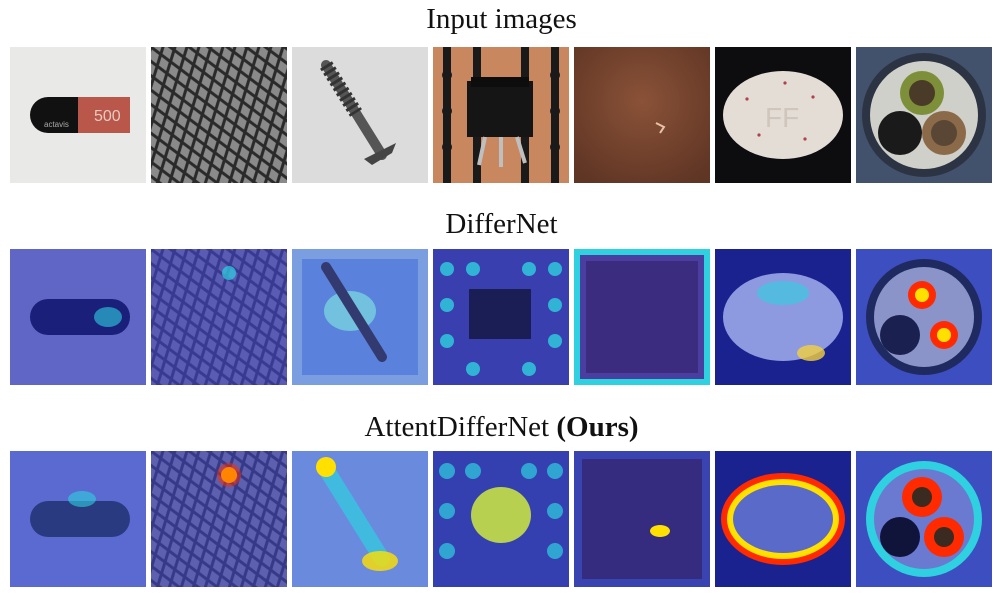 The height and width of the screenshot is (597, 1003). I want to click on attentdiffernet-screw-heatmap, so click(360, 519).